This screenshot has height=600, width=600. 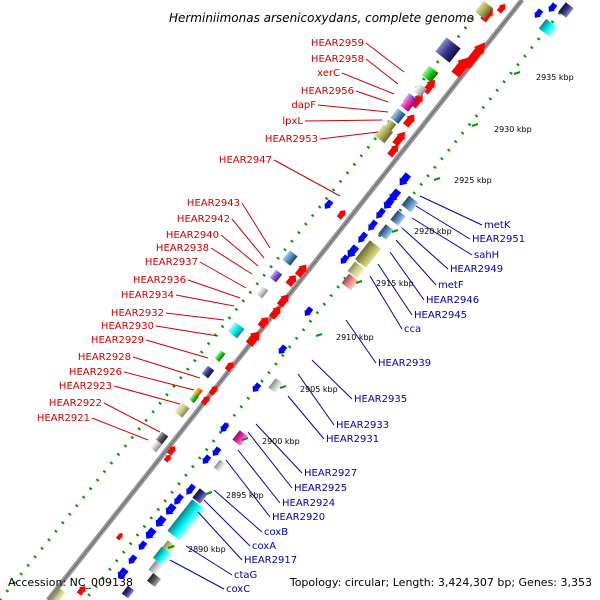 I want to click on accession-text: Accession: NC_009138, so click(x=70, y=582).